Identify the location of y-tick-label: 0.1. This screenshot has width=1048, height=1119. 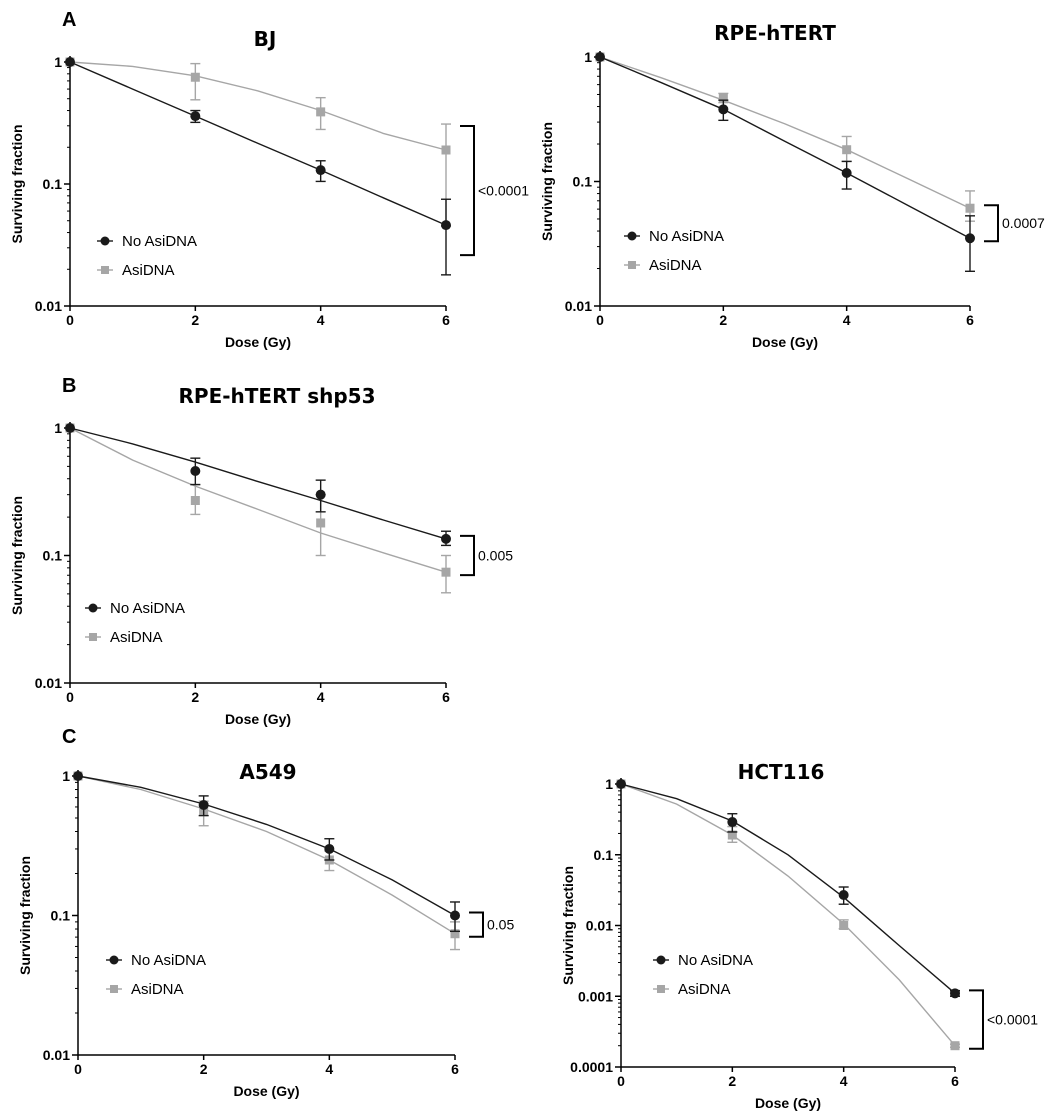
(604, 855).